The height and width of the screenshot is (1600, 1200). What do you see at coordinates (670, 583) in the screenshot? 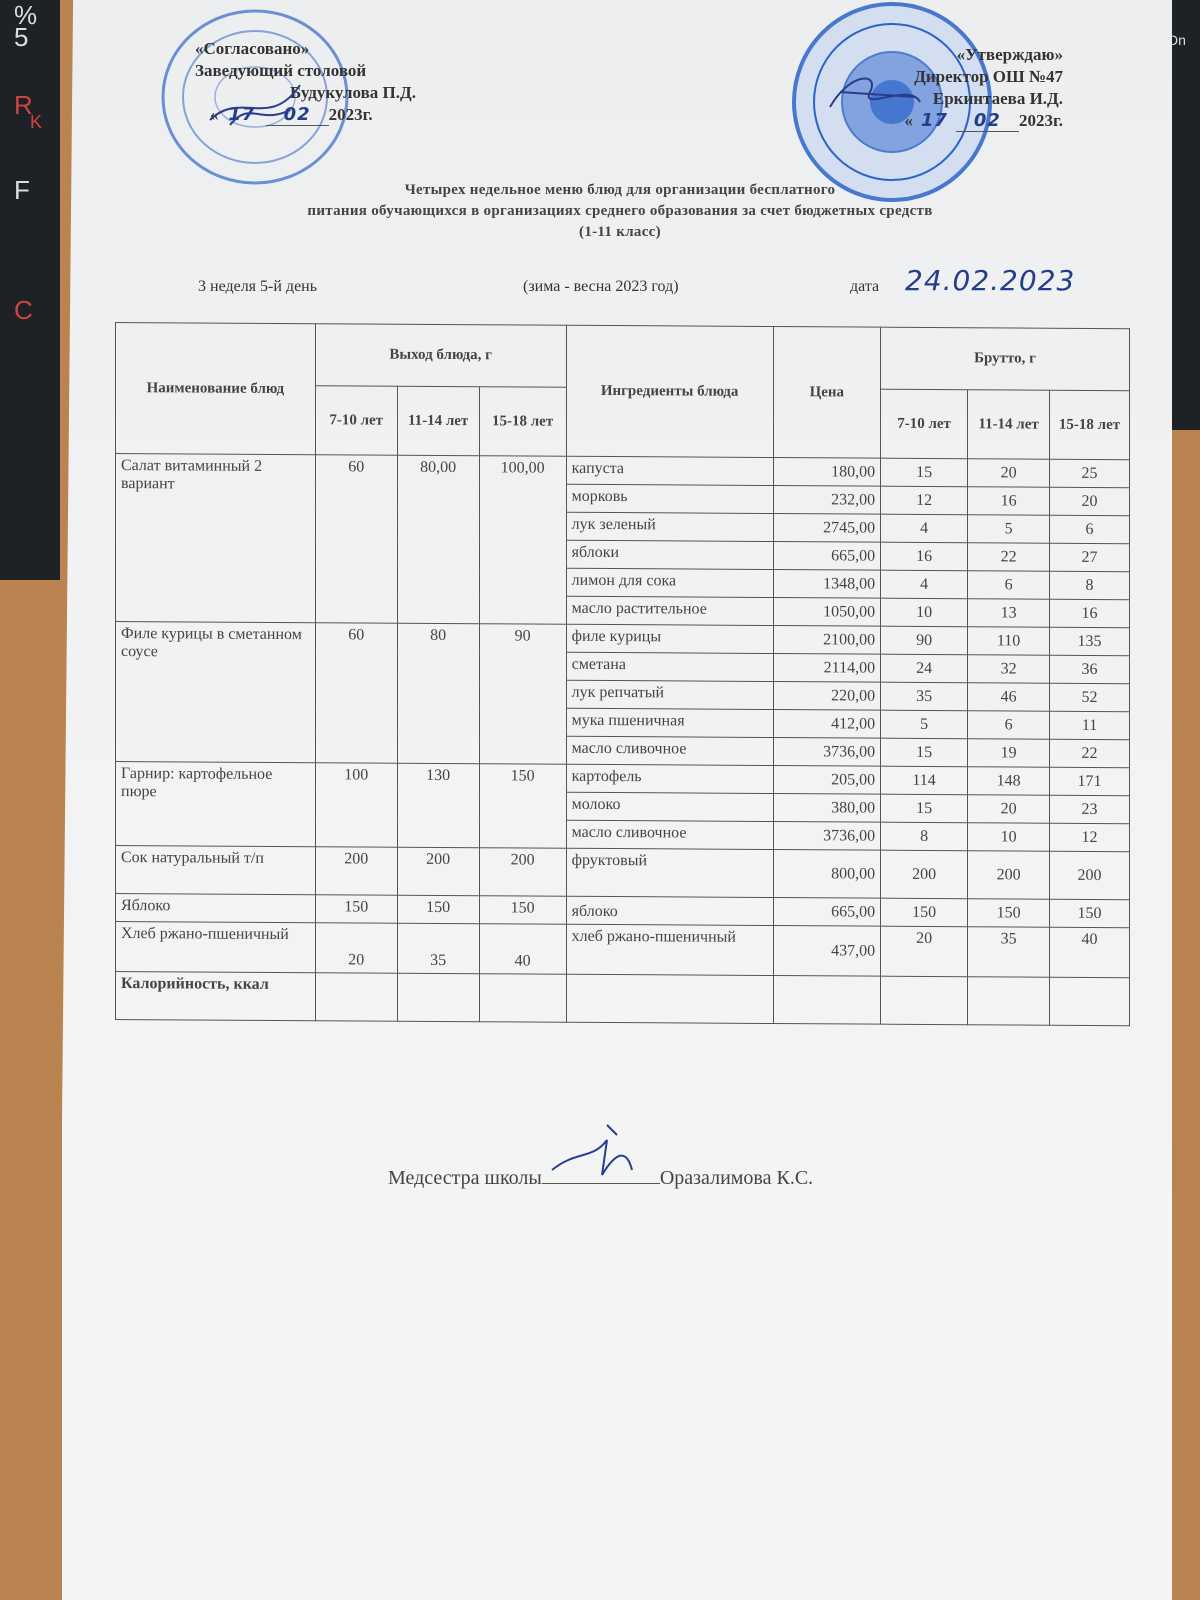
I see `ingredient-name: лимон для сока` at bounding box center [670, 583].